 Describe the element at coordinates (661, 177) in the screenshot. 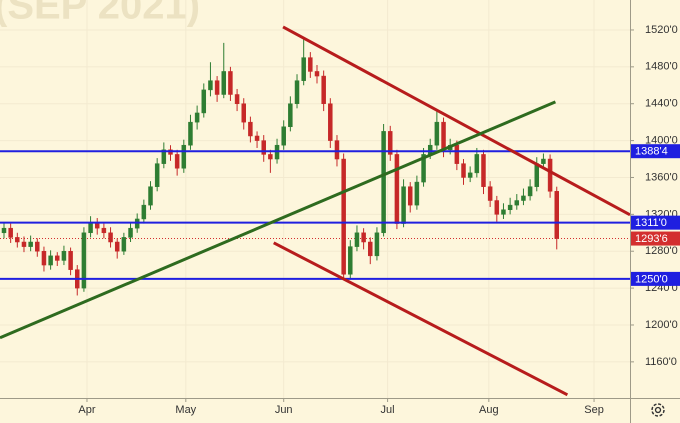

I see `y-tick-label: 1360'0` at that location.